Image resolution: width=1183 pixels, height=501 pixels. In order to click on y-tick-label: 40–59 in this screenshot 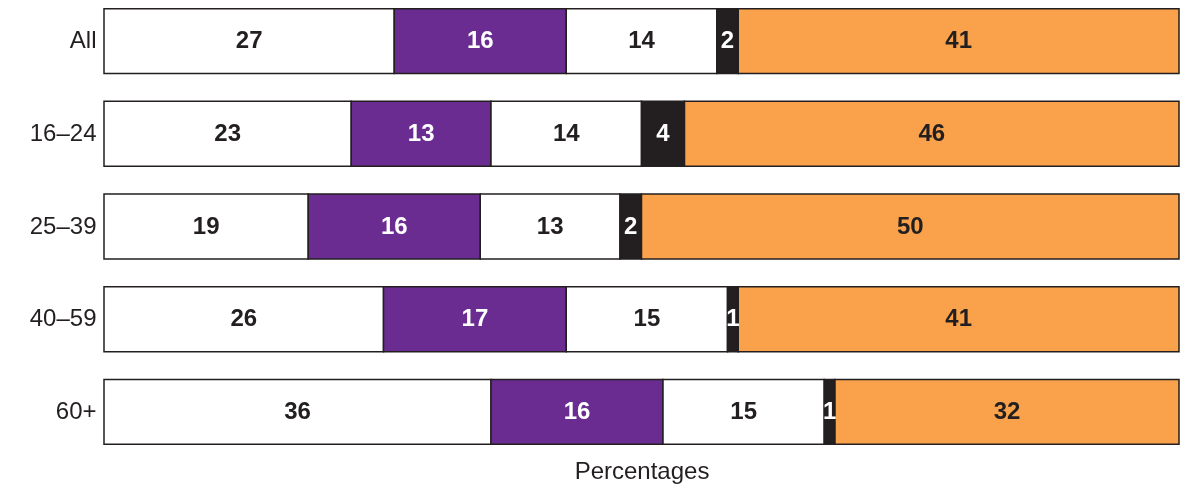, I will do `click(63, 318)`.